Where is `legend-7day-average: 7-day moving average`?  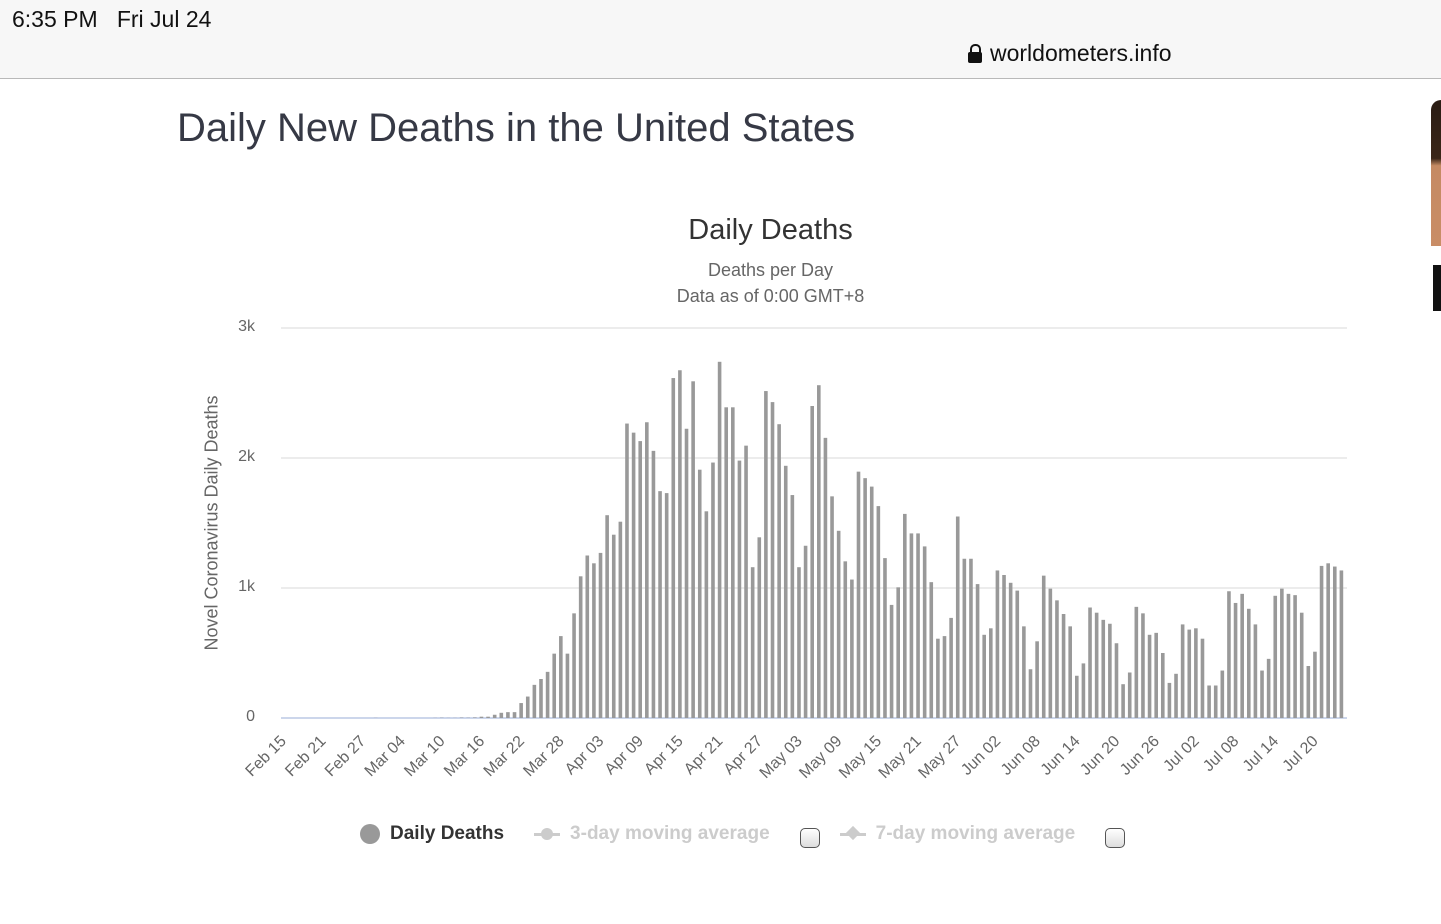 legend-7day-average: 7-day moving average is located at coordinates (957, 834).